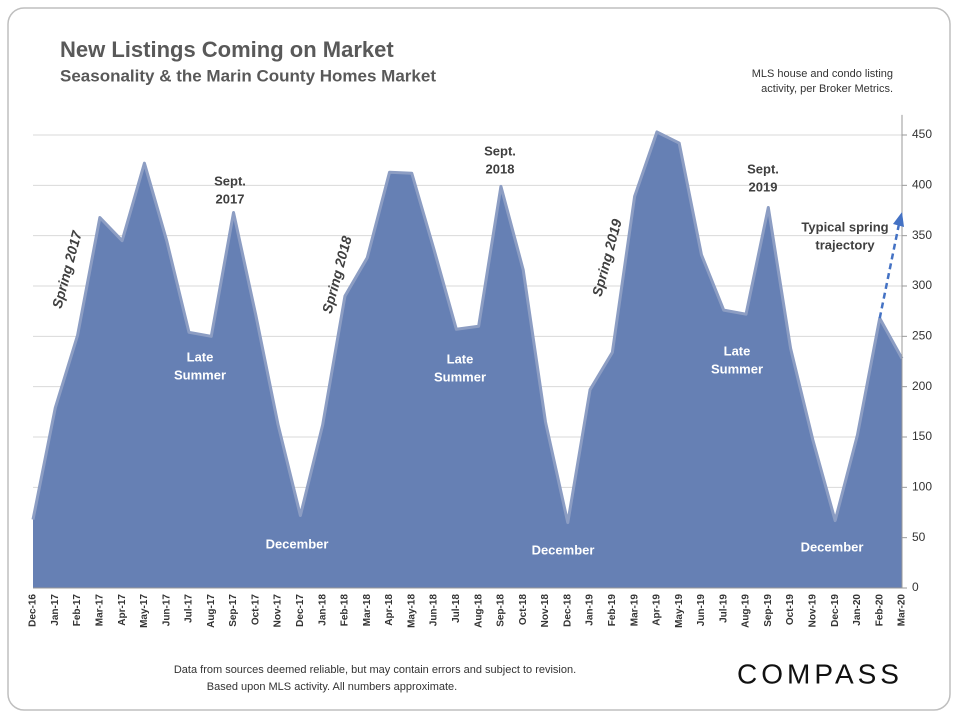  I want to click on chart-title: New Listings Coming on Market, so click(227, 49).